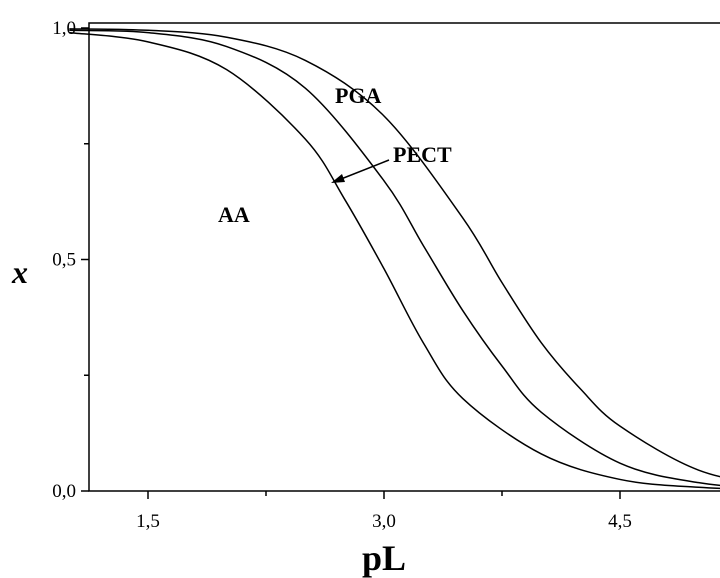 This screenshot has width=720, height=578. Describe the element at coordinates (422, 154) in the screenshot. I see `label-pect: PECT` at that location.